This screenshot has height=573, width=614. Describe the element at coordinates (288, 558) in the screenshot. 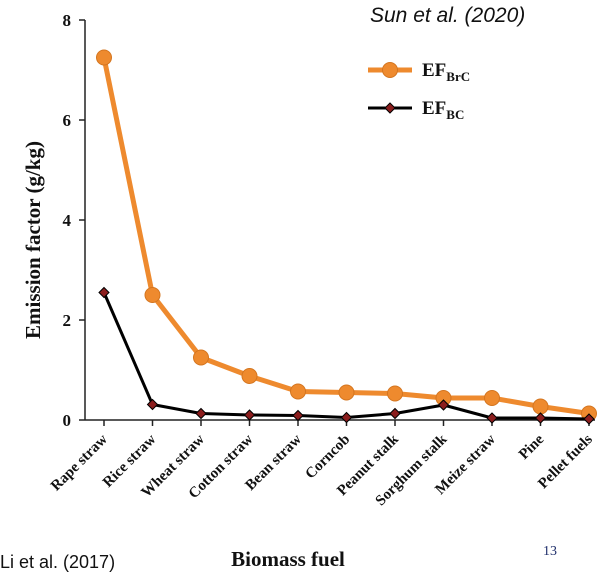

I see `x-axis-title: Biomass fuel` at that location.